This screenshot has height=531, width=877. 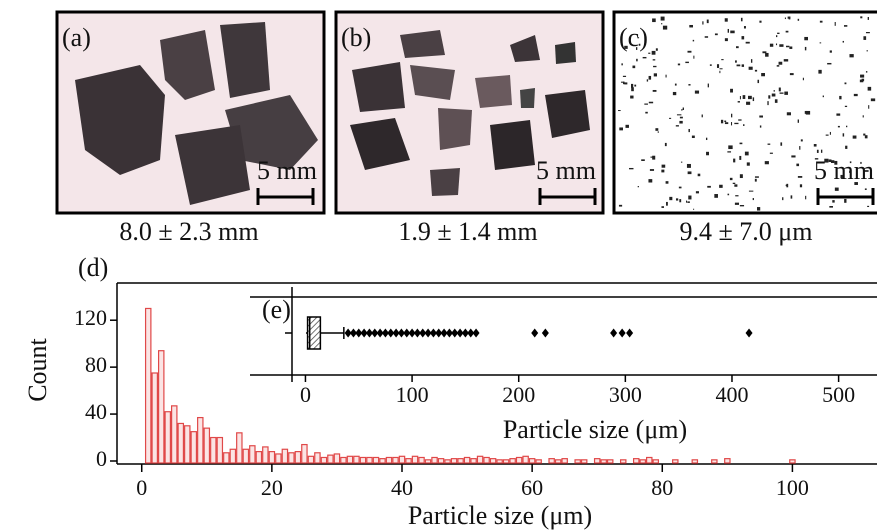 What do you see at coordinates (838, 394) in the screenshot?
I see `x-tick-label: 500` at bounding box center [838, 394].